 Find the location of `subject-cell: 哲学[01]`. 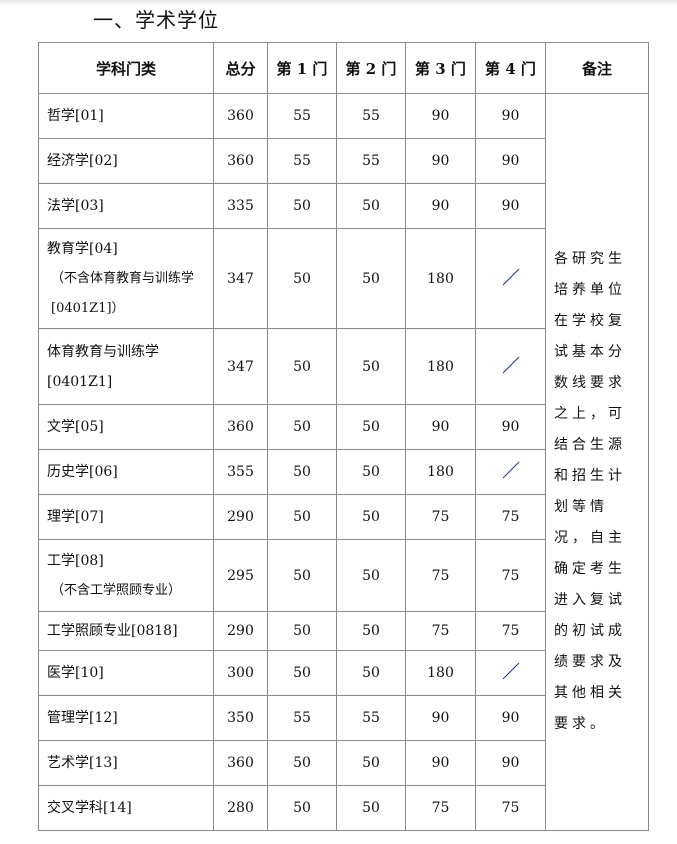

subject-cell: 哲学[01] is located at coordinates (126, 116).